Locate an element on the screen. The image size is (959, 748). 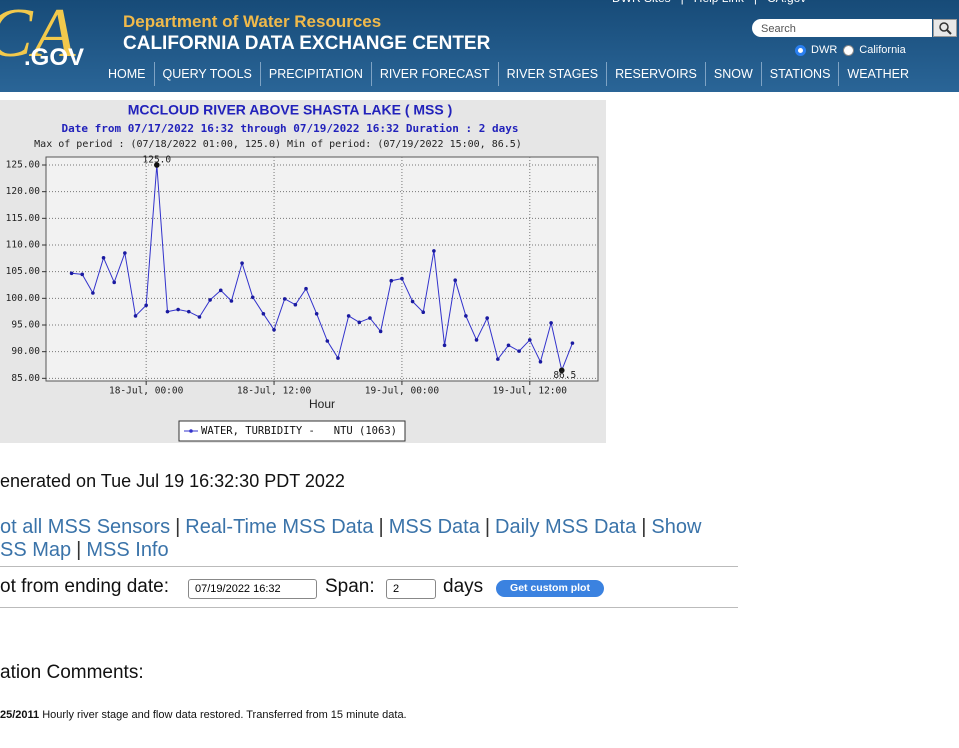
radio-label: DWR is located at coordinates (824, 50).